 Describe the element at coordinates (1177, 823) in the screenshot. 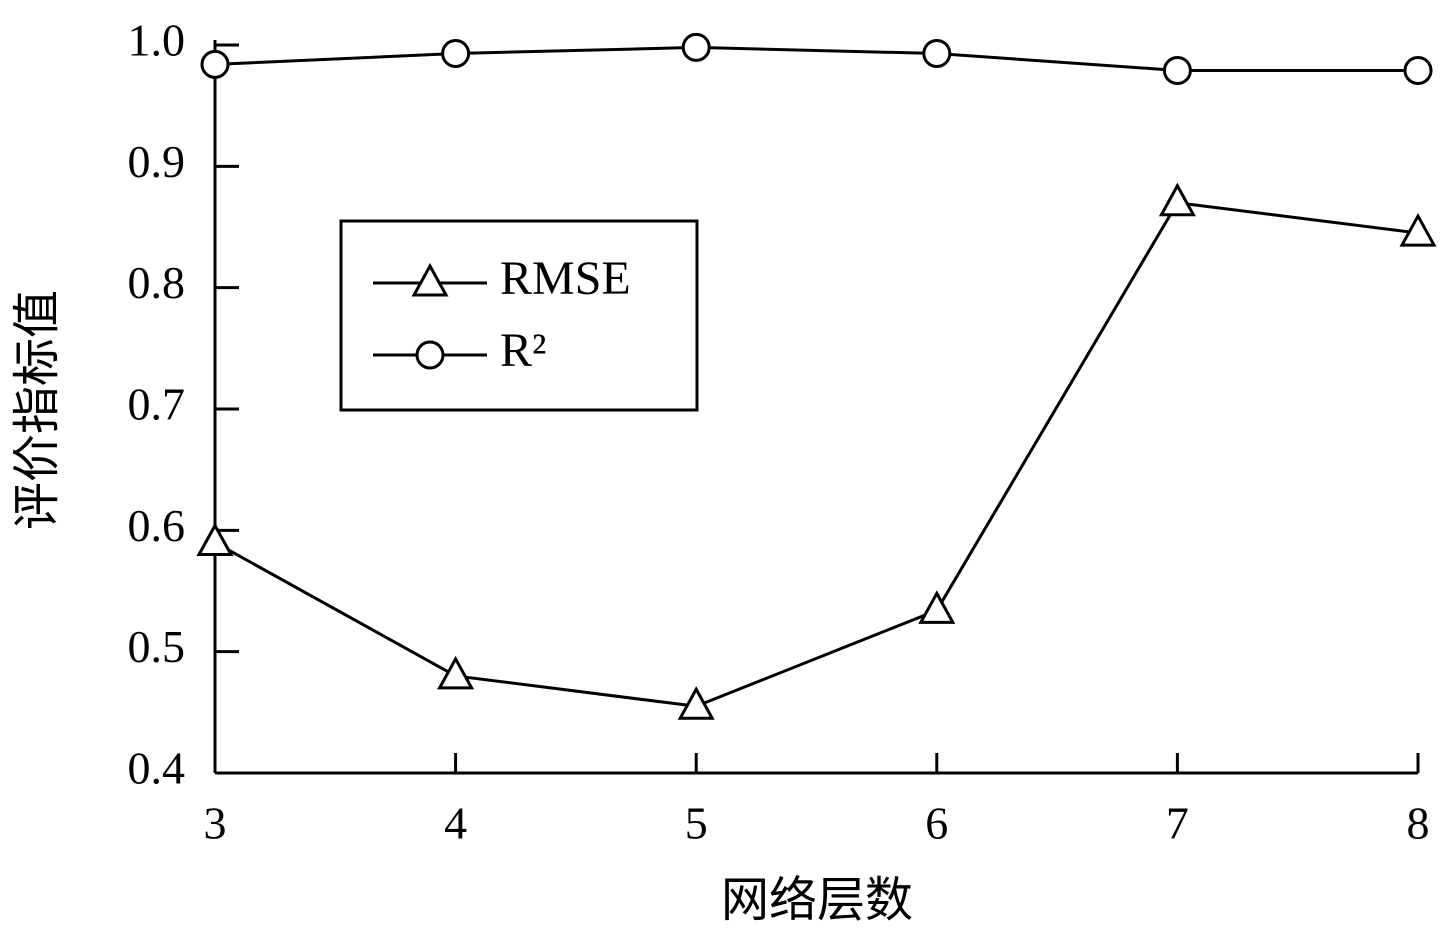

I see `x-tick-label: 7` at that location.